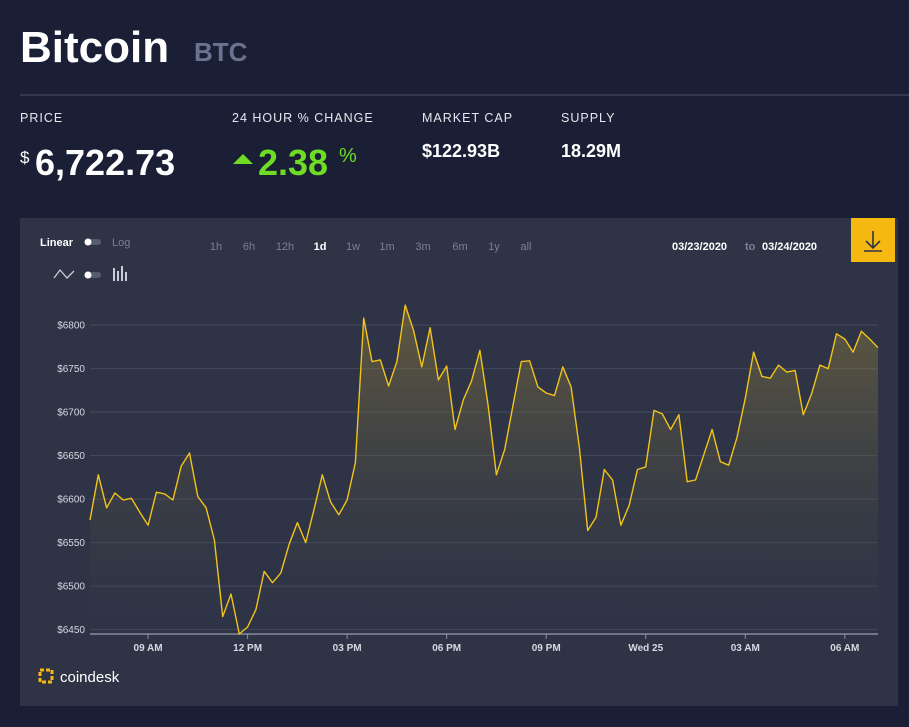  Describe the element at coordinates (645, 648) in the screenshot. I see `x-tick-label: Wed 25` at that location.